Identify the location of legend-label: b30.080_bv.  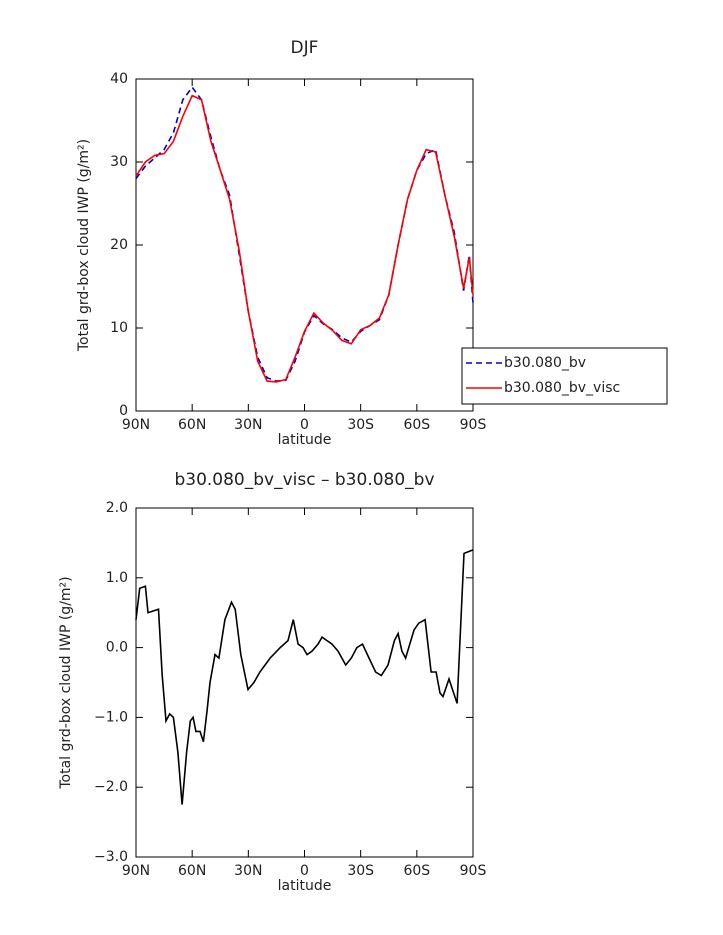
(545, 363).